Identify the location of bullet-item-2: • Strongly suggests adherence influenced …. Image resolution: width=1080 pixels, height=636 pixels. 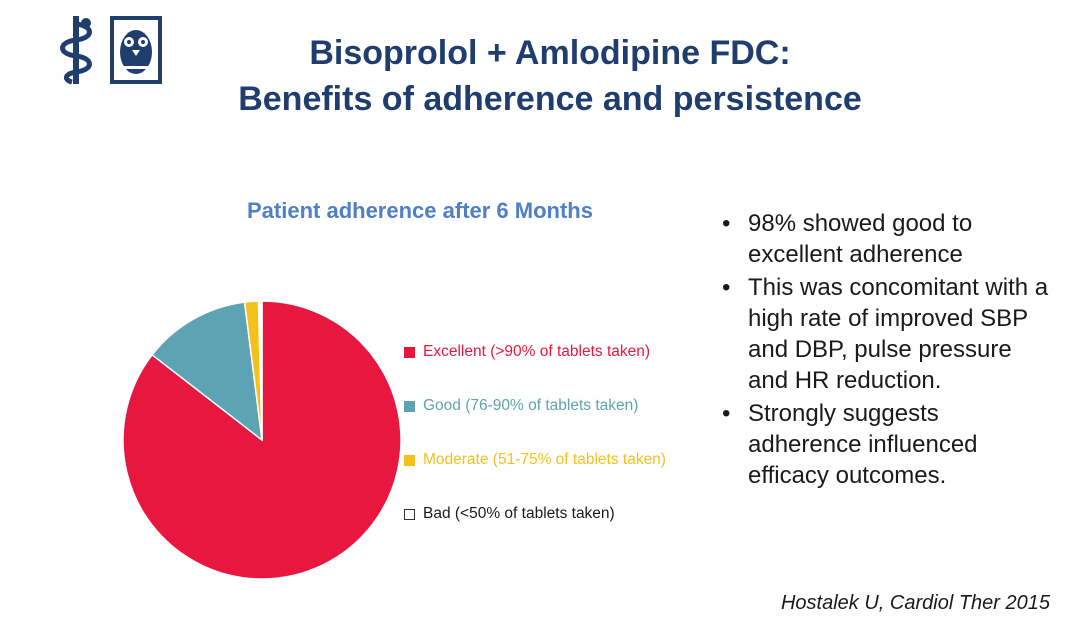
(887, 444).